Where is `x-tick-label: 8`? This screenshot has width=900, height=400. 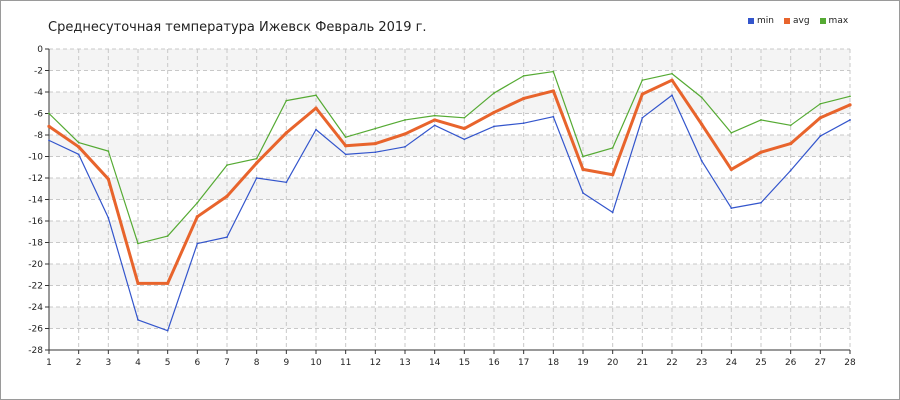 x-tick-label: 8 is located at coordinates (257, 363).